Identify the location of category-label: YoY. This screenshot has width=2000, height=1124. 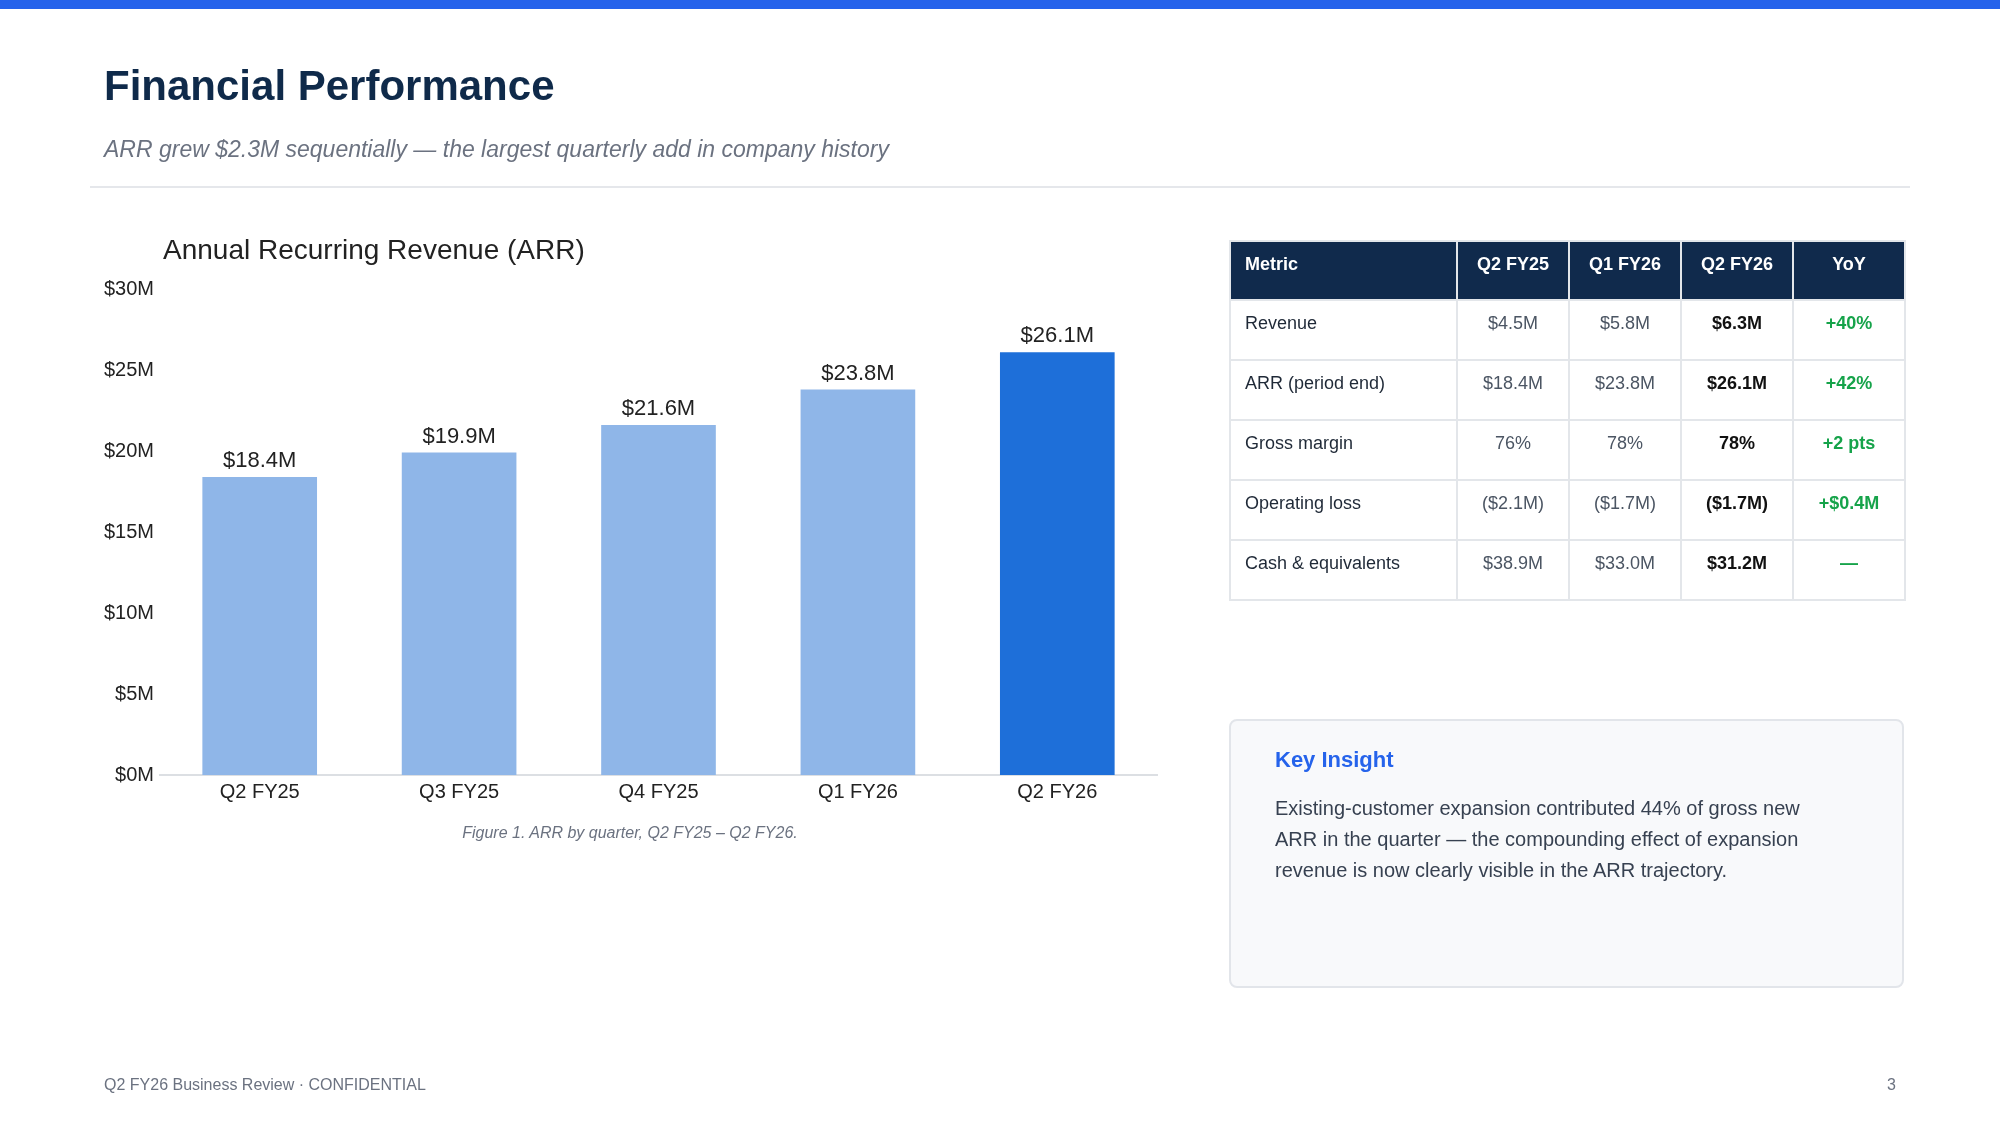
(1849, 270).